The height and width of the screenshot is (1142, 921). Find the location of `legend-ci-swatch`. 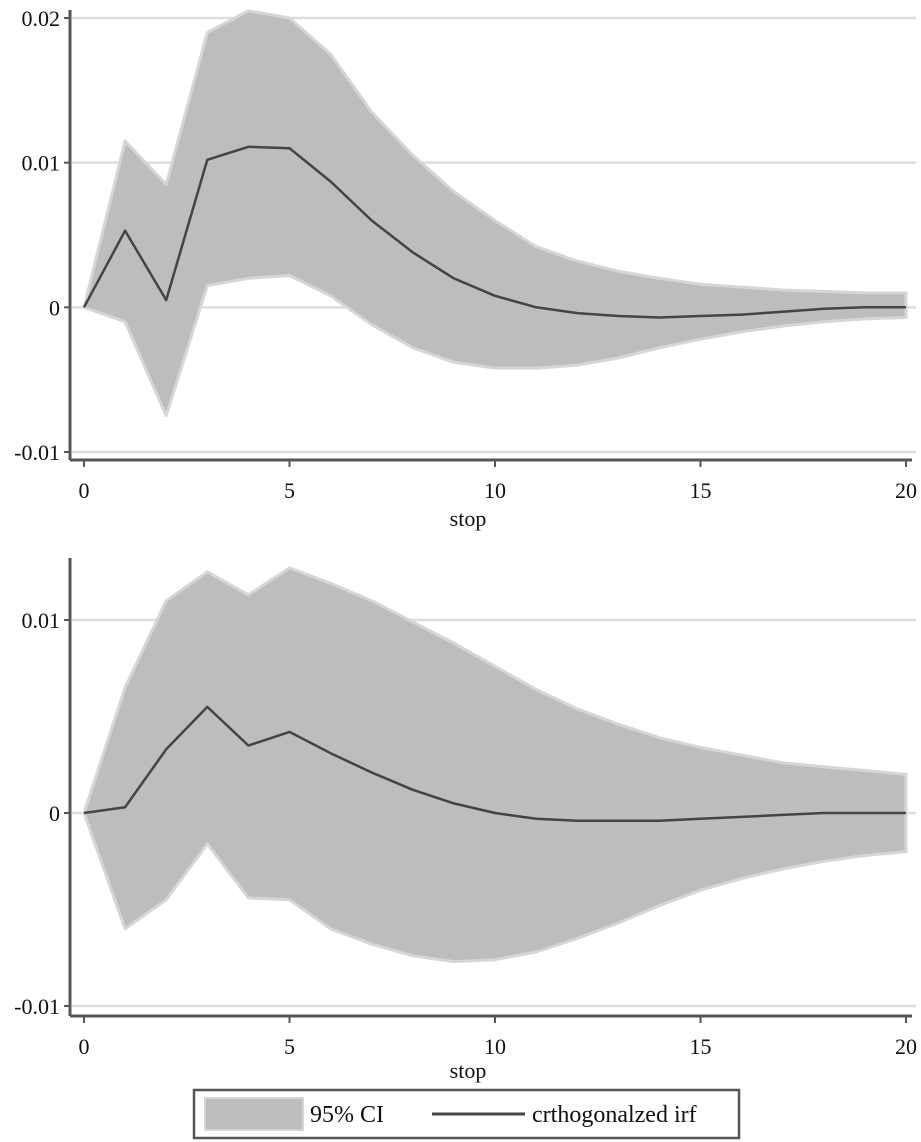

legend-ci-swatch is located at coordinates (254, 1114).